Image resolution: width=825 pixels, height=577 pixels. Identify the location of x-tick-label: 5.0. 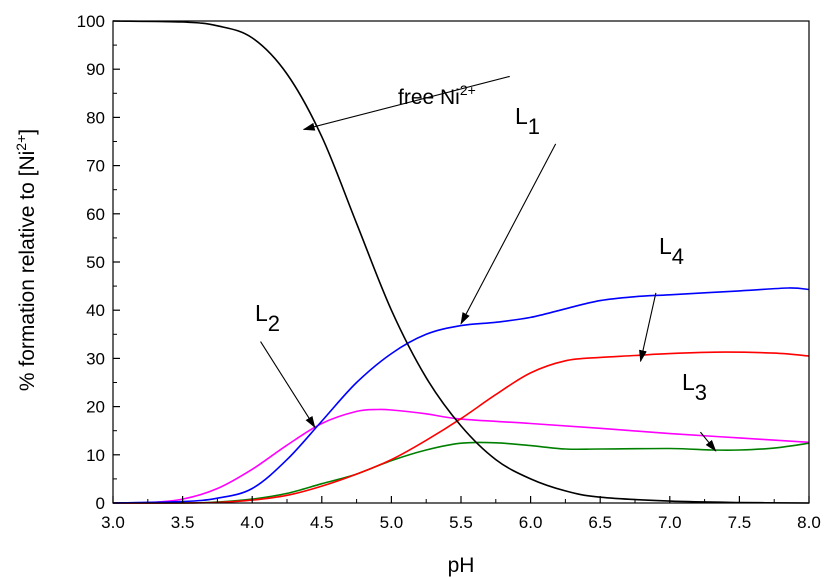
(392, 522).